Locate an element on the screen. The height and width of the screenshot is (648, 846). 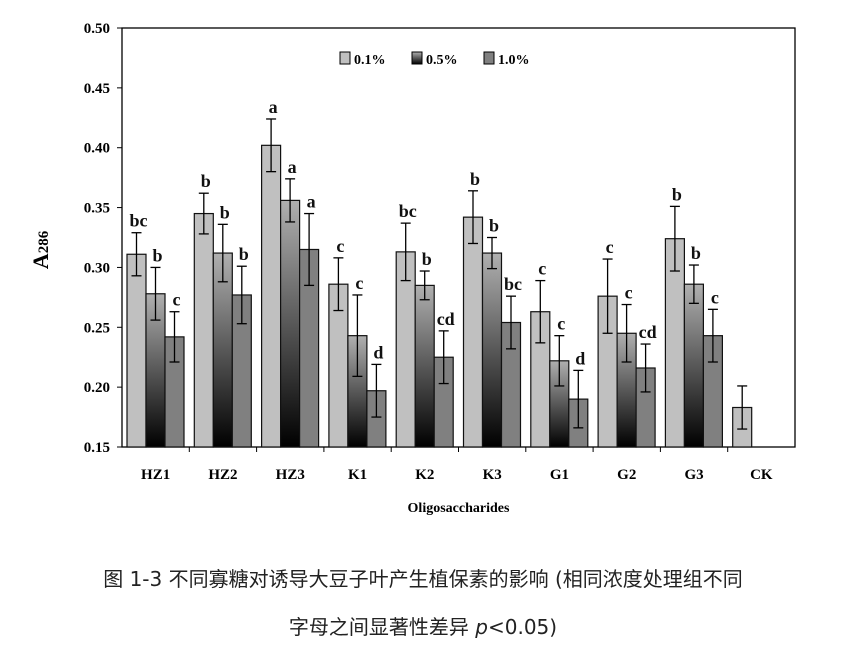
y-tick-label: 0.45 is located at coordinates (97, 89).